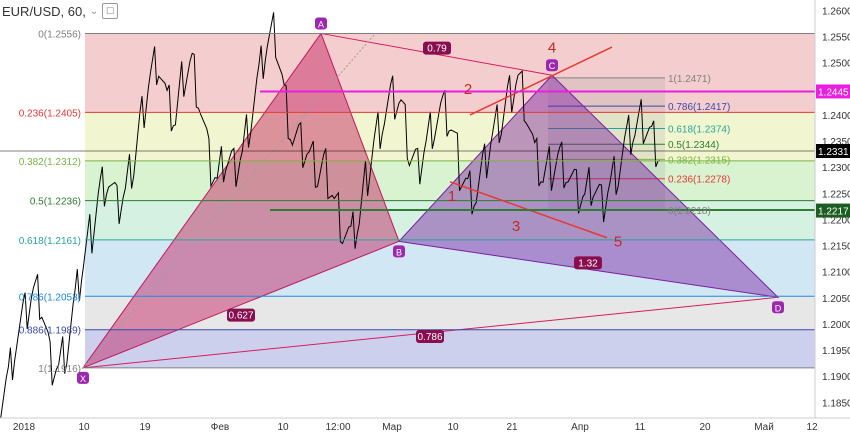  I want to click on x-axis-area, so click(425, 425).